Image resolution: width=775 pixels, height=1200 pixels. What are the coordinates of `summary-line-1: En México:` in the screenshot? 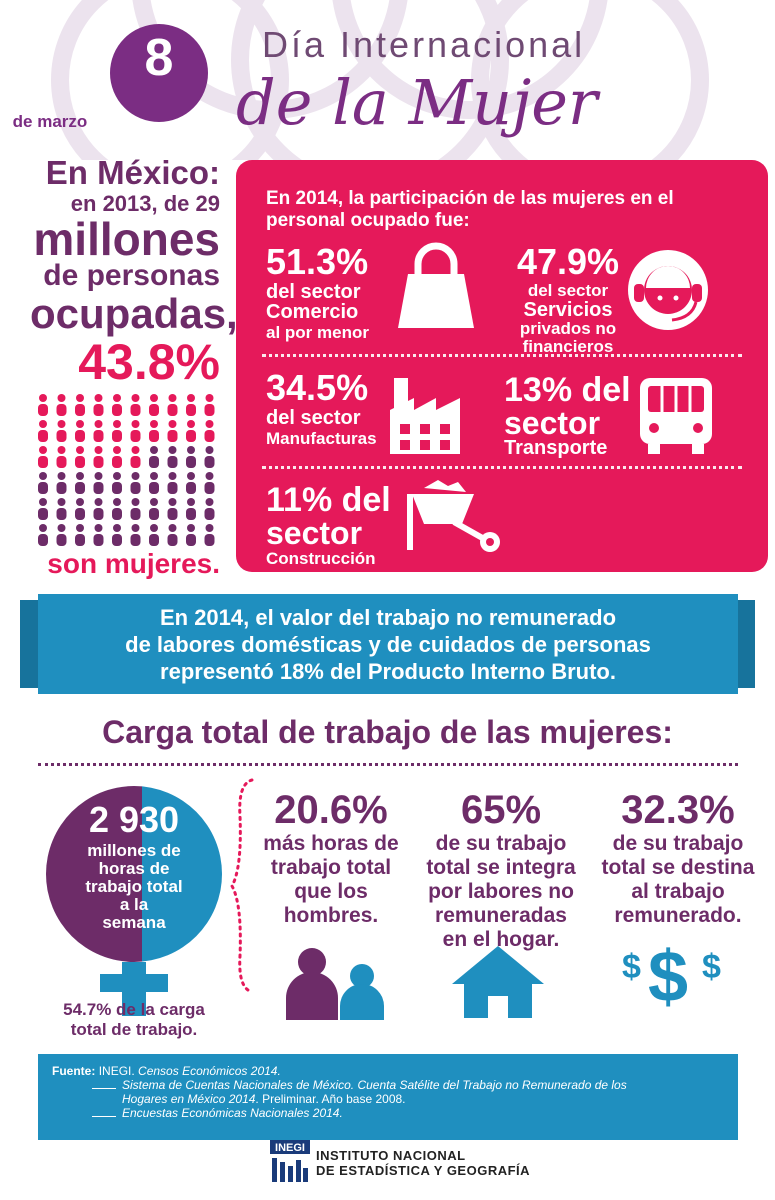 It's located at (132, 172).